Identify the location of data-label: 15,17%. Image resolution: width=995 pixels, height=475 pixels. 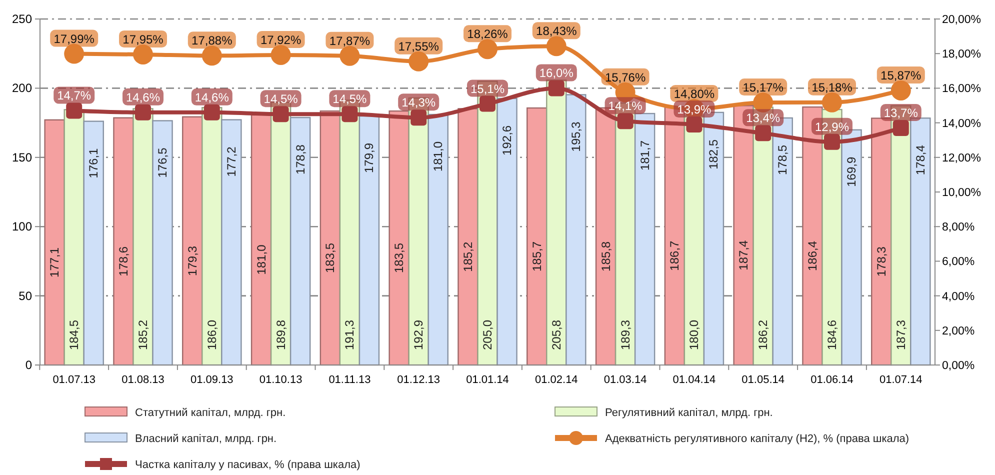
(763, 87).